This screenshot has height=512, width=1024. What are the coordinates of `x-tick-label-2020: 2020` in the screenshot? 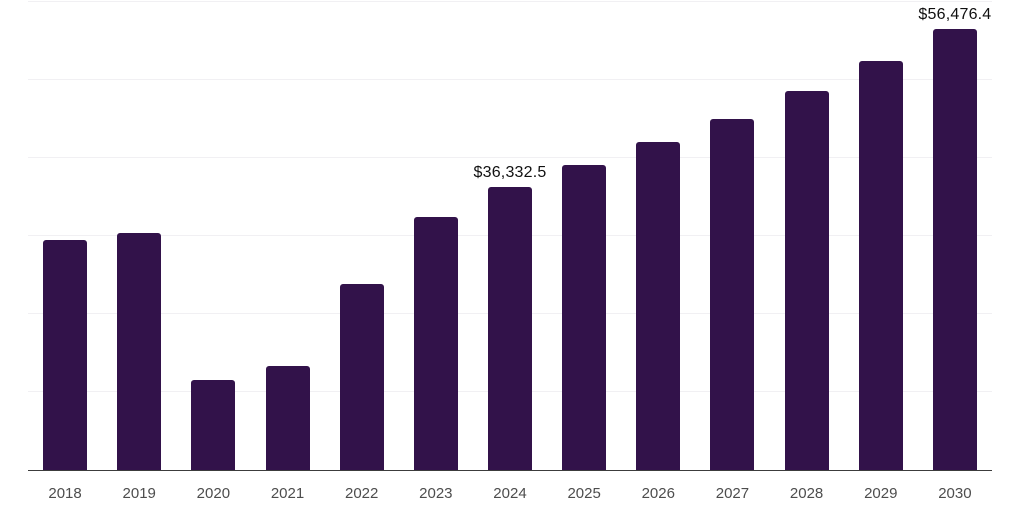 It's located at (213, 493).